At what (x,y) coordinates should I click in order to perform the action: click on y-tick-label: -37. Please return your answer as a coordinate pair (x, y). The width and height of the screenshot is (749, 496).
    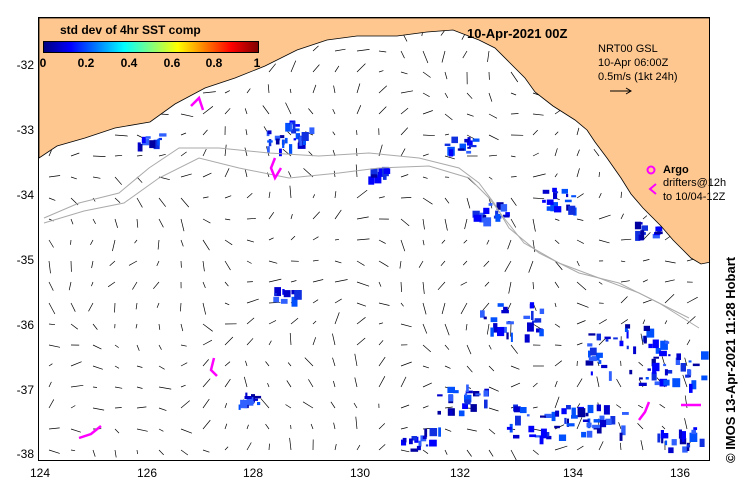
    Looking at the image, I should click on (25, 390).